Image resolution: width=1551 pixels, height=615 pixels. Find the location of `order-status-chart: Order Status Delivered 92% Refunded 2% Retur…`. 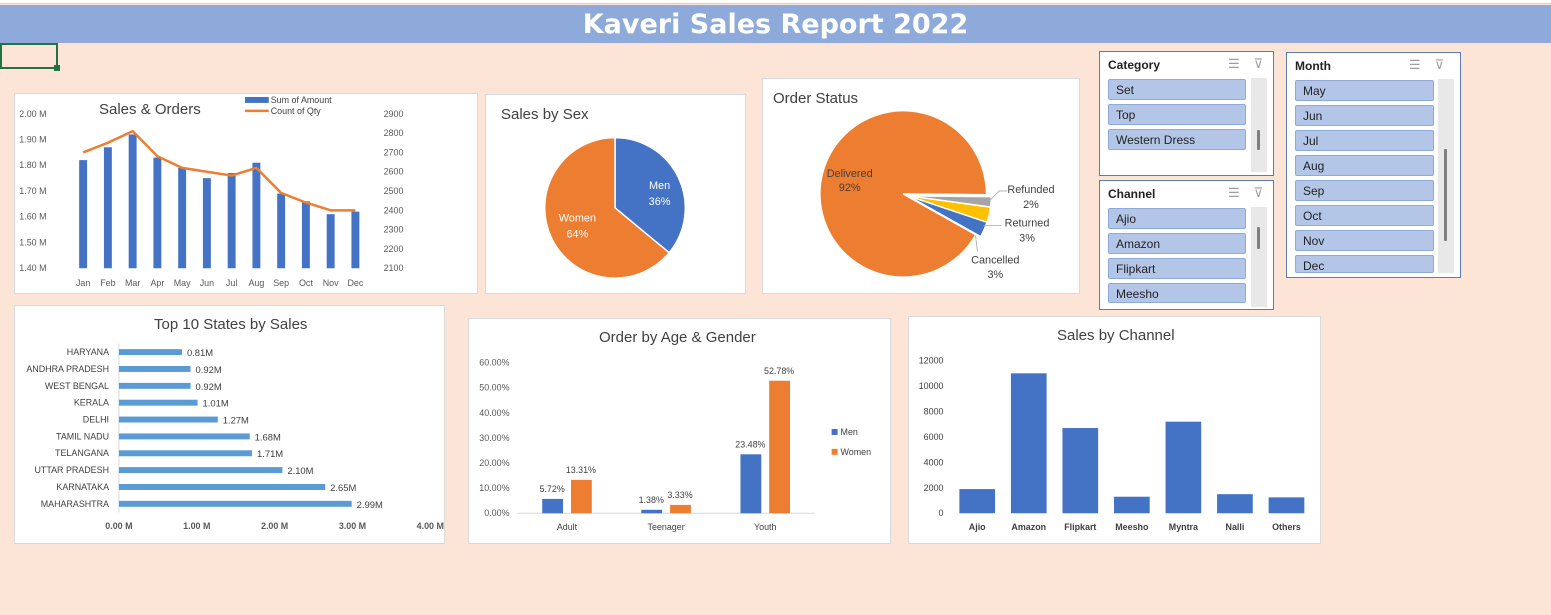

order-status-chart: Order Status Delivered 92% Refunded 2% Retur… is located at coordinates (921, 186).